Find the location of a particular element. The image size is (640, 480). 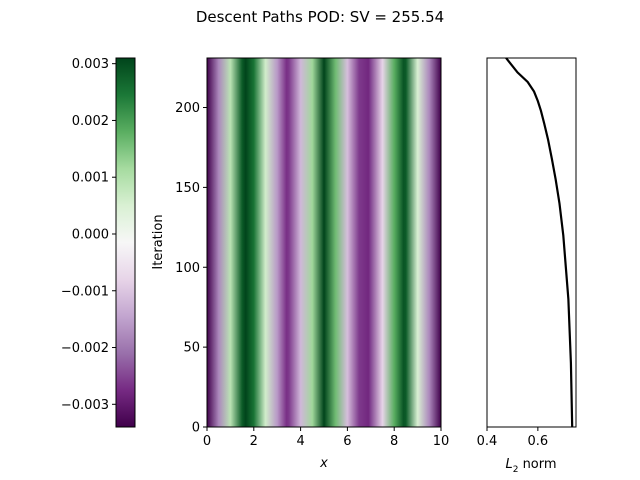

norm-frame is located at coordinates (531, 242).